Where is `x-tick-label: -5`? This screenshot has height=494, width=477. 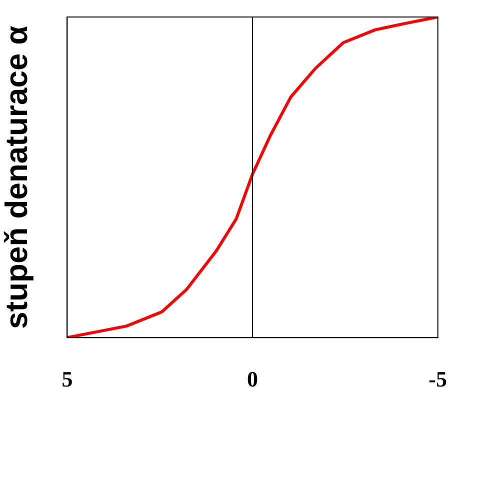
x-tick-label: -5 is located at coordinates (437, 379).